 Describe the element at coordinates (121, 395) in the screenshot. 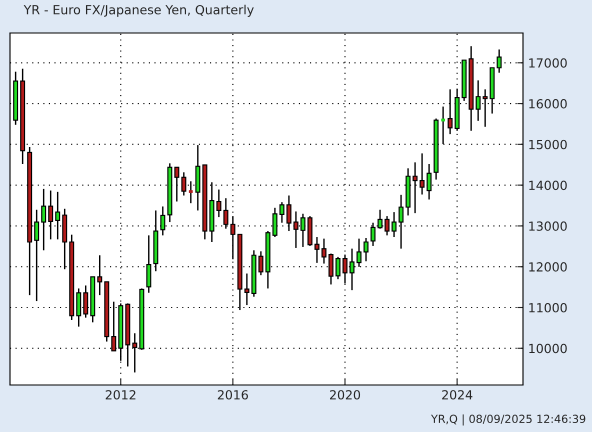

I see `x-tick-label: 2012` at that location.